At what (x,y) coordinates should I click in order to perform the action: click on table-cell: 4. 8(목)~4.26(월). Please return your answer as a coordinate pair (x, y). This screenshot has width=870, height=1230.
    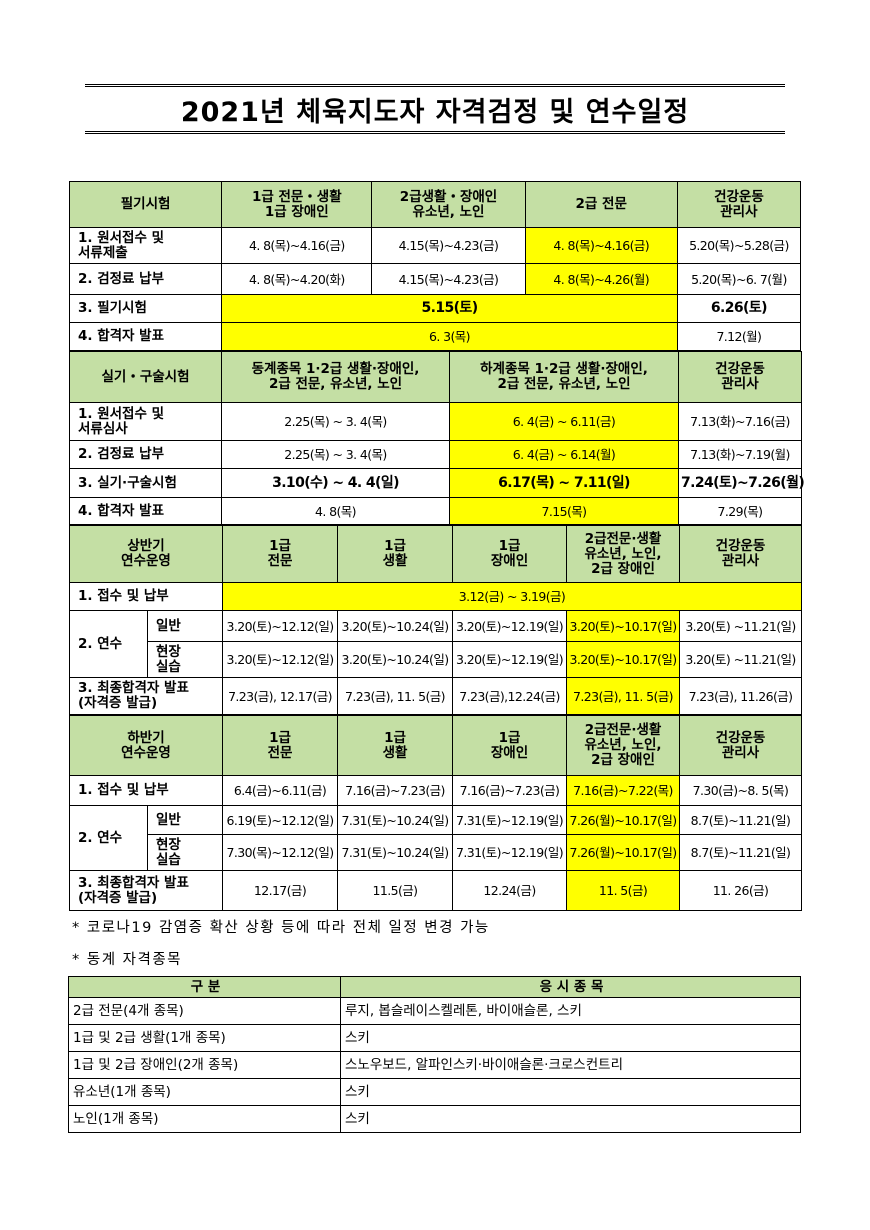
    Looking at the image, I should click on (601, 279).